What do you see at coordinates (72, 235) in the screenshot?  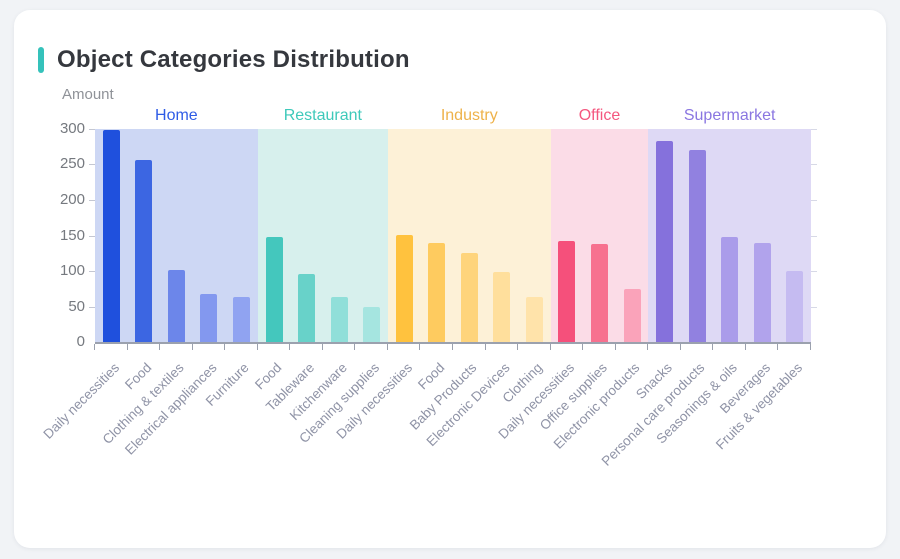 I see `y-axis-tick-label: 150` at bounding box center [72, 235].